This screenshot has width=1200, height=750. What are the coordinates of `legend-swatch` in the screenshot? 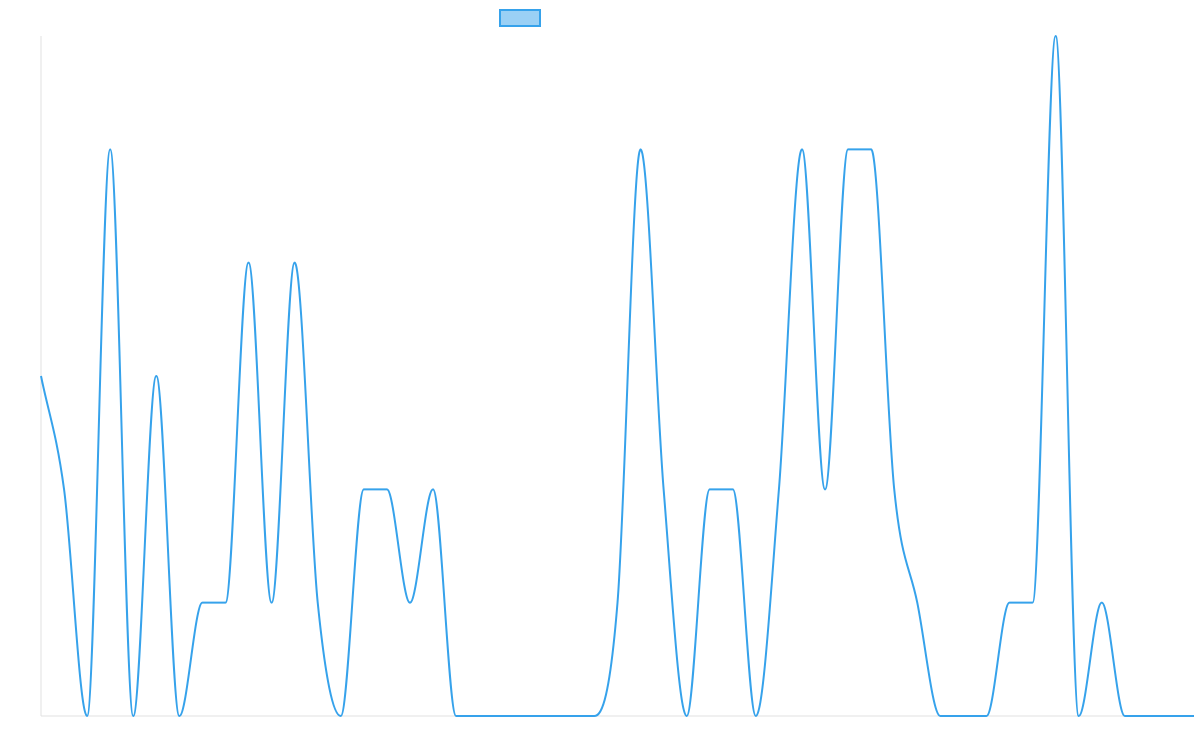 It's located at (520, 18).